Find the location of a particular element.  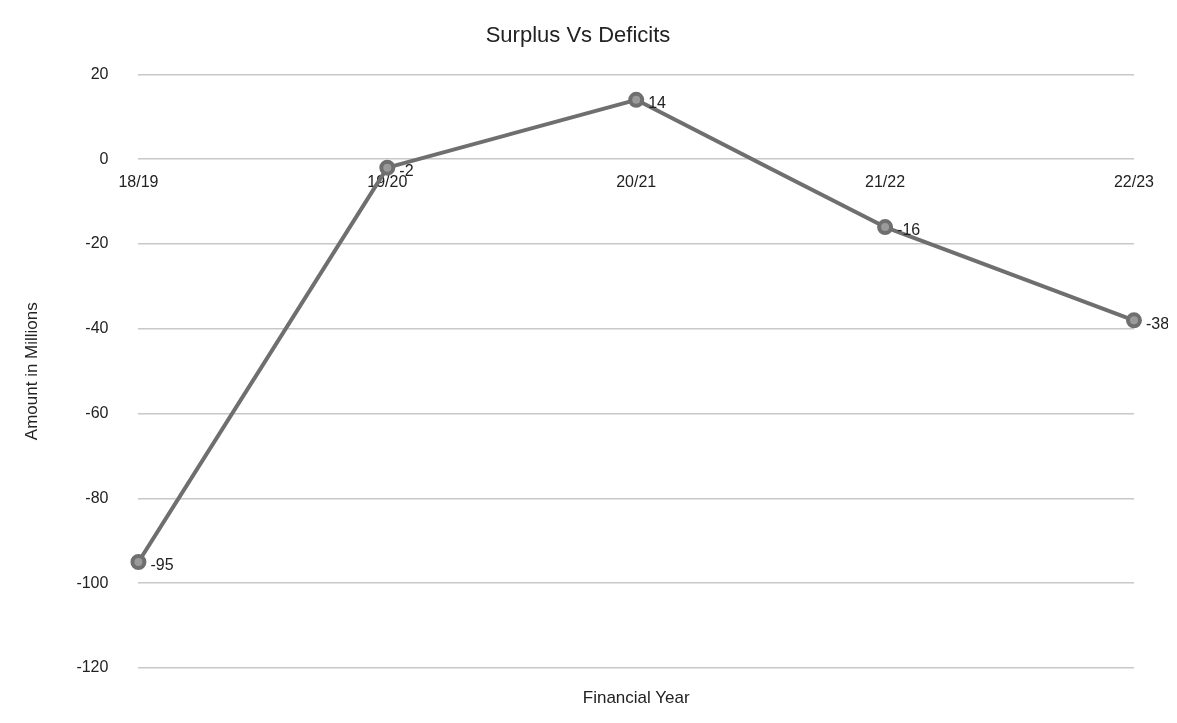

y-tick-label: -100 is located at coordinates (92, 582).